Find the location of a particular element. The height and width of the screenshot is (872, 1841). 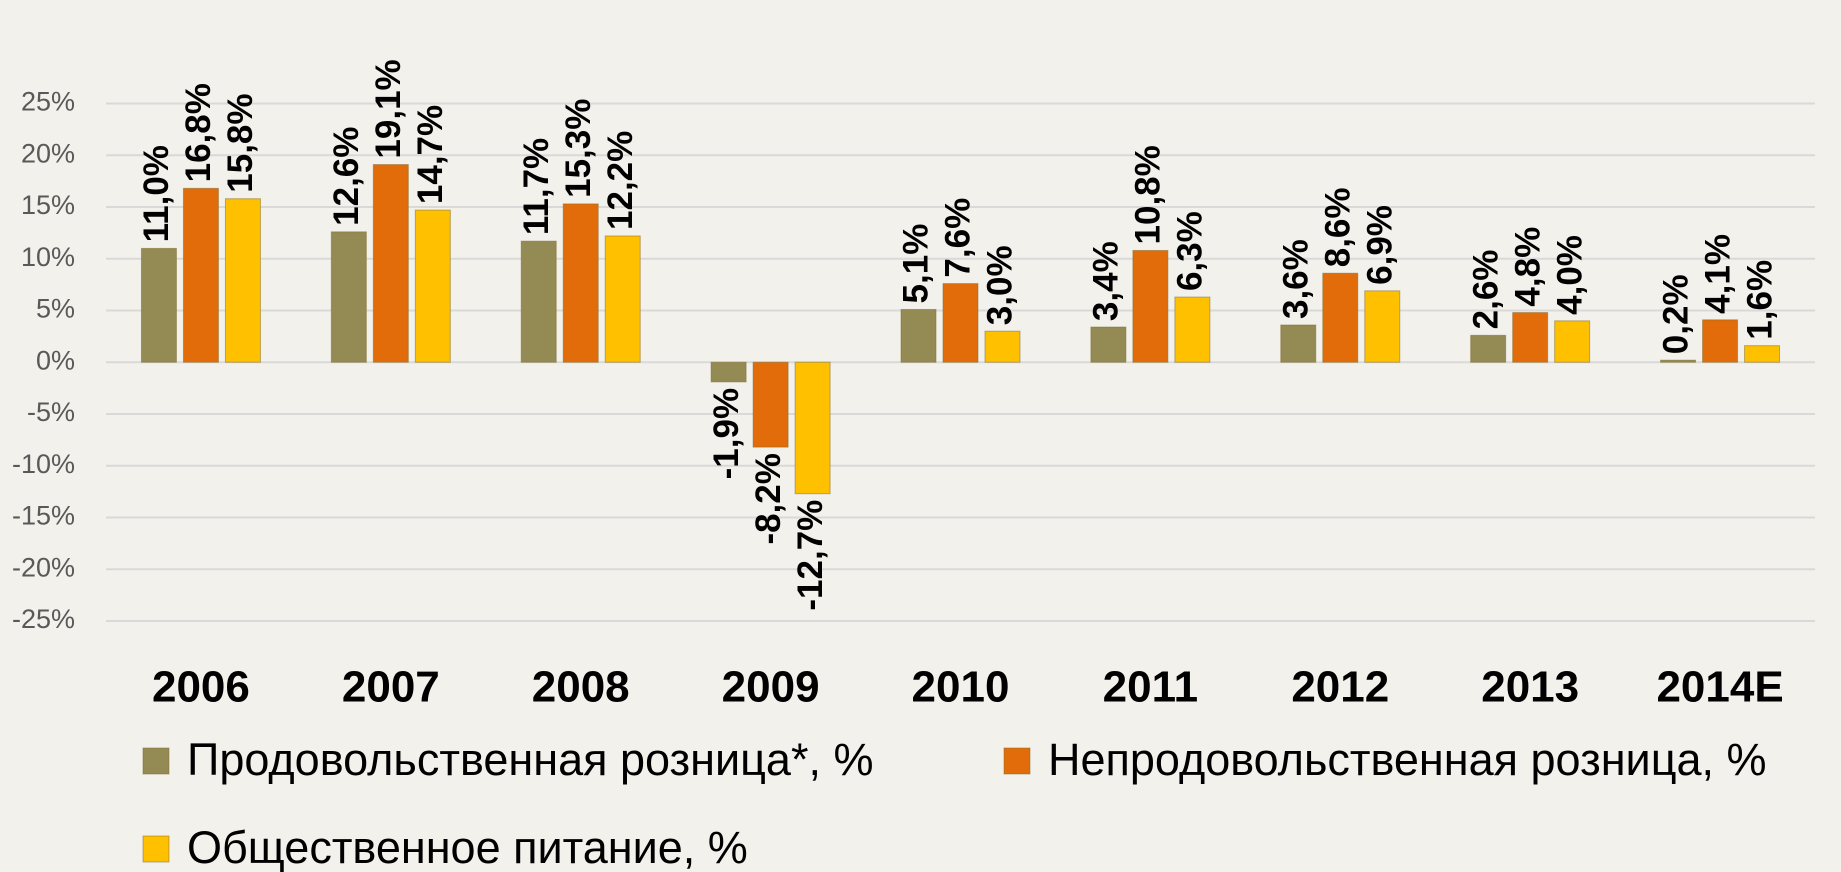

y-tick-label: -5% is located at coordinates (51, 412).